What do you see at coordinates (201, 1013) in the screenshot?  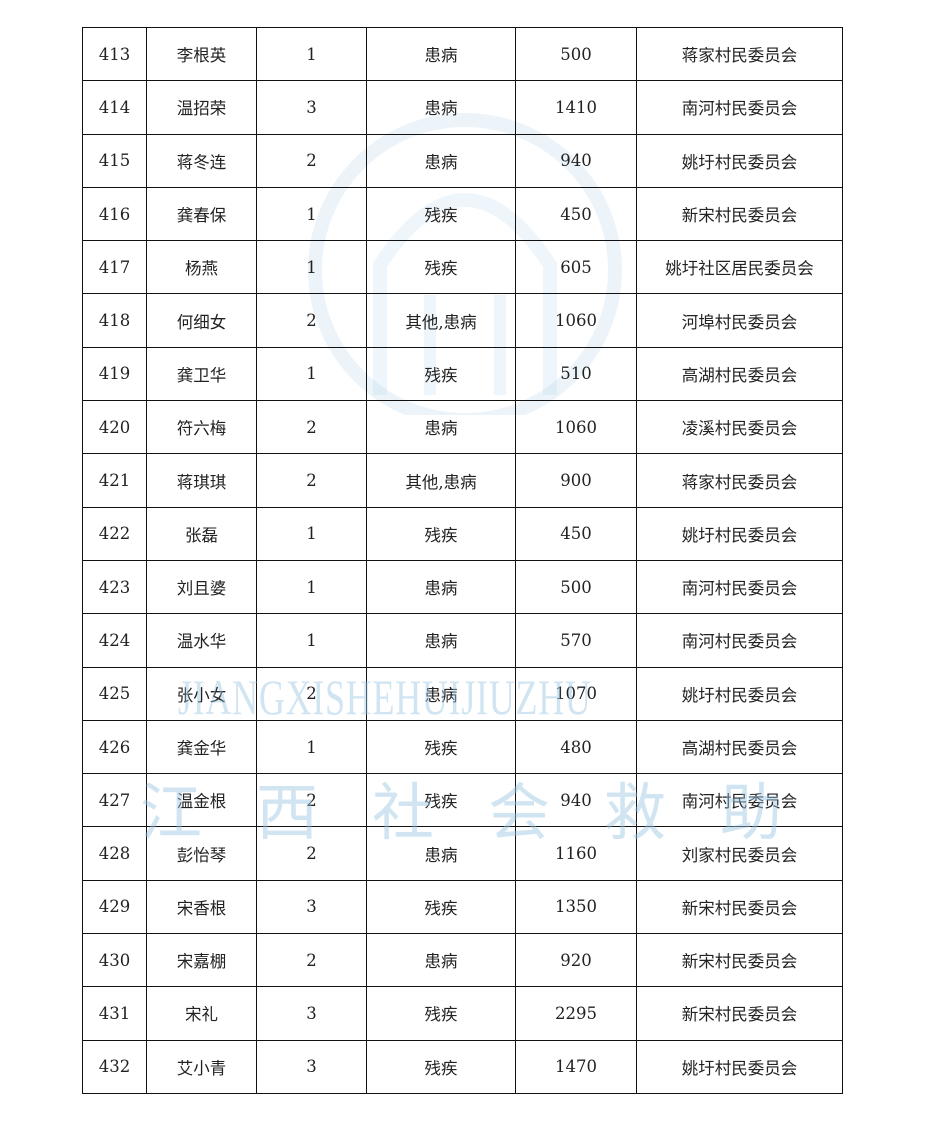 I see `cell-name: 宋礼` at bounding box center [201, 1013].